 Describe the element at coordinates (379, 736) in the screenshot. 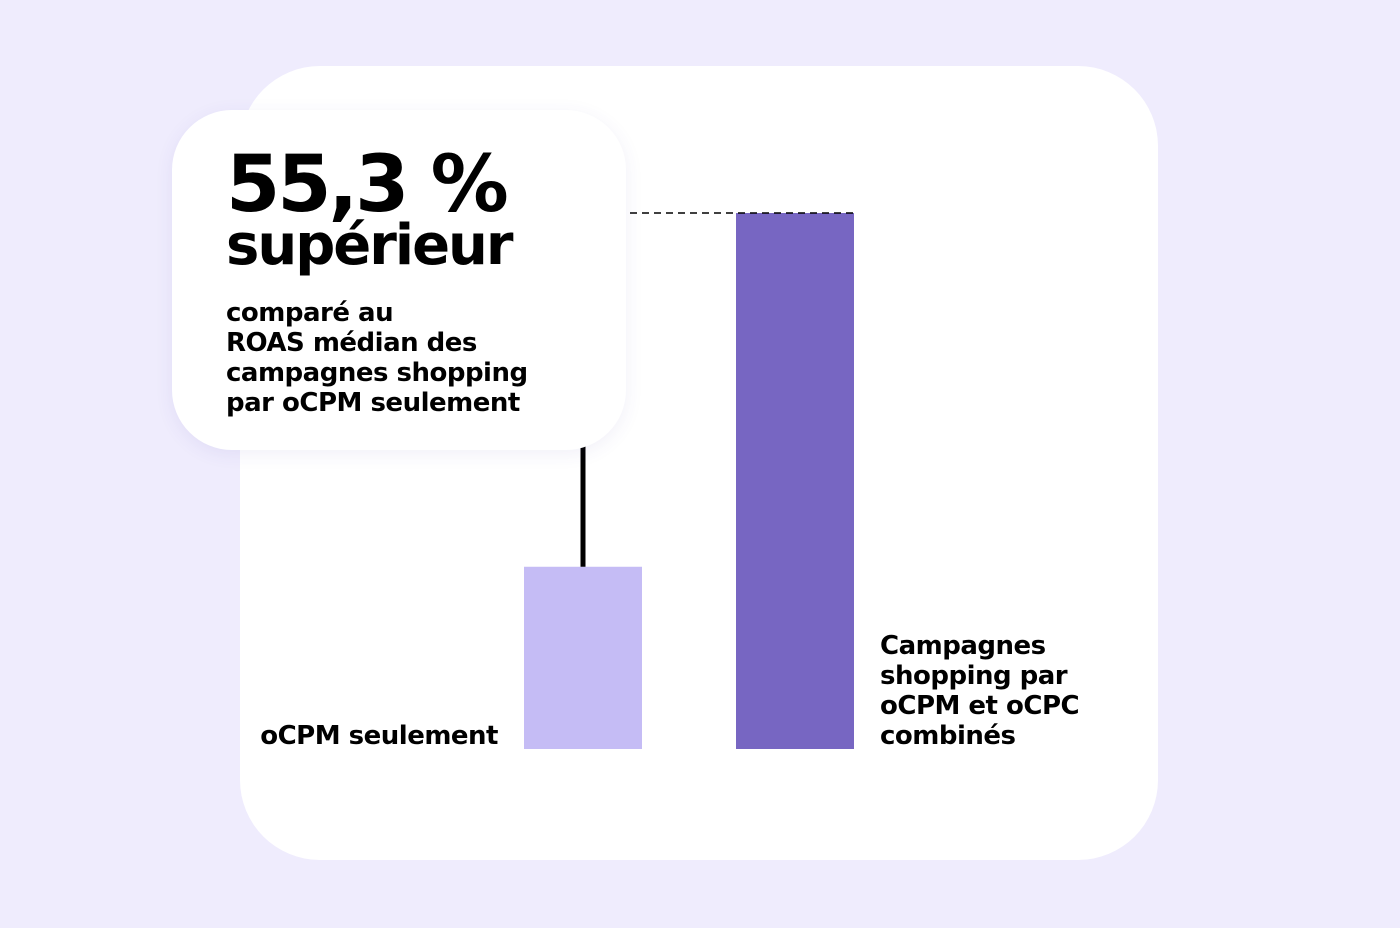

I see `category-label: oCPM seulement` at that location.